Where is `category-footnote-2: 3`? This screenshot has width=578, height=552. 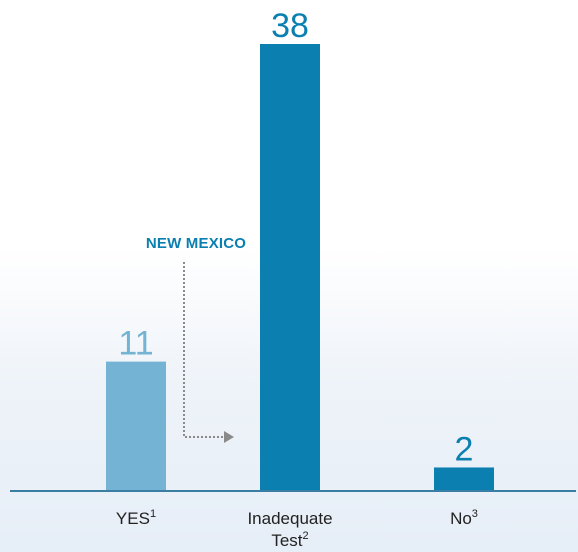 category-footnote-2: 3 is located at coordinates (475, 514).